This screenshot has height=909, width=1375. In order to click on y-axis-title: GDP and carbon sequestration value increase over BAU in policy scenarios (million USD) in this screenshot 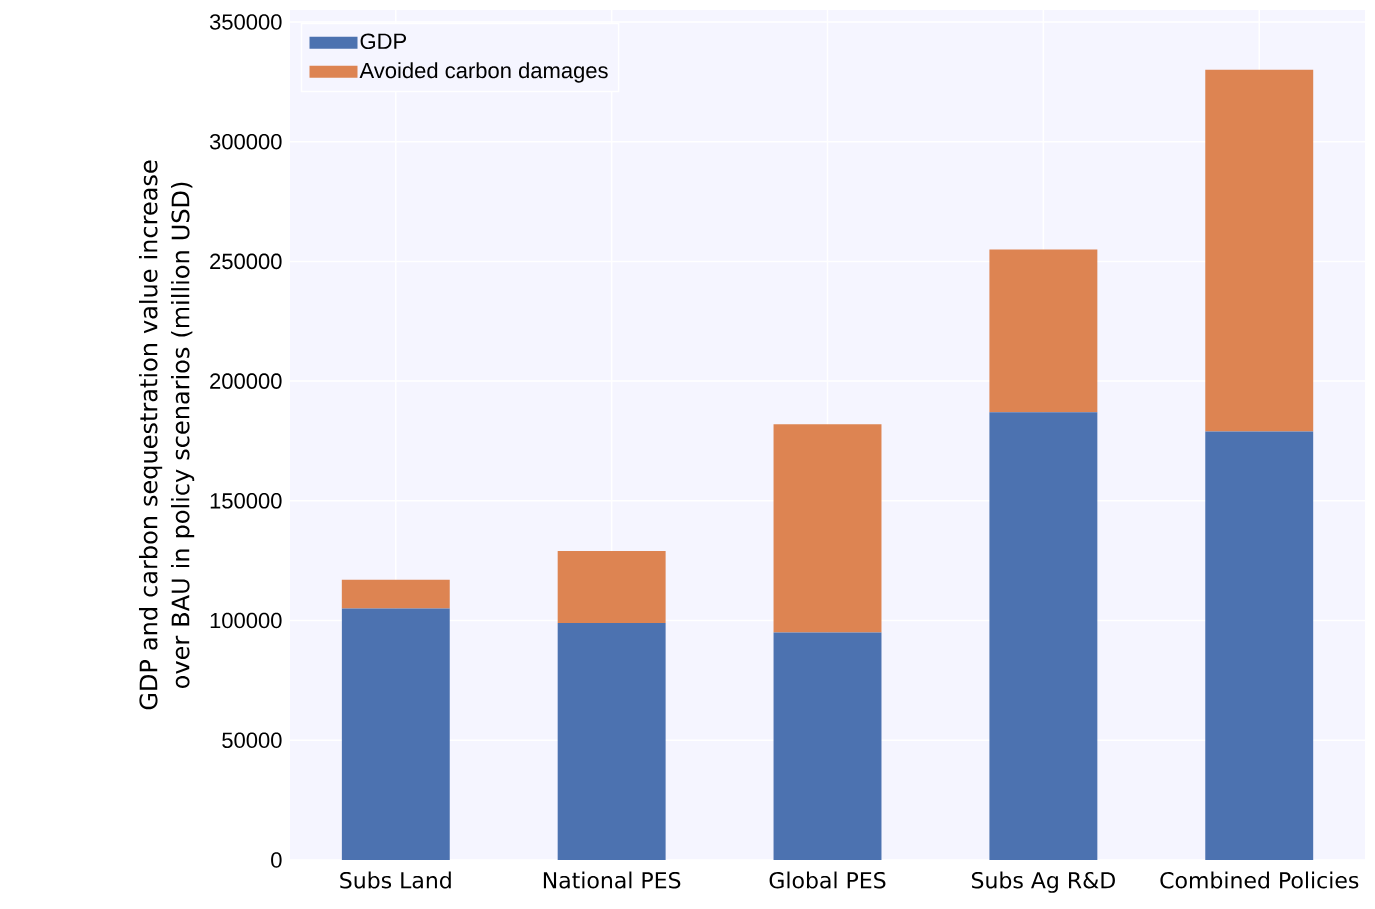, I will do `click(166, 435)`.